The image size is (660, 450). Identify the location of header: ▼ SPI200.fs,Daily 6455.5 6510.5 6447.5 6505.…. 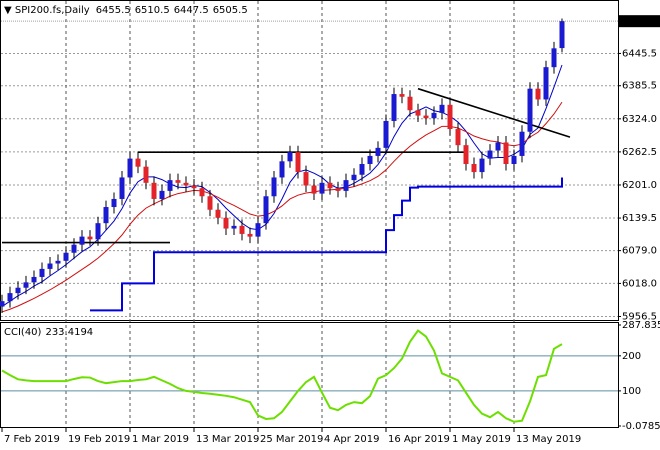
(126, 10).